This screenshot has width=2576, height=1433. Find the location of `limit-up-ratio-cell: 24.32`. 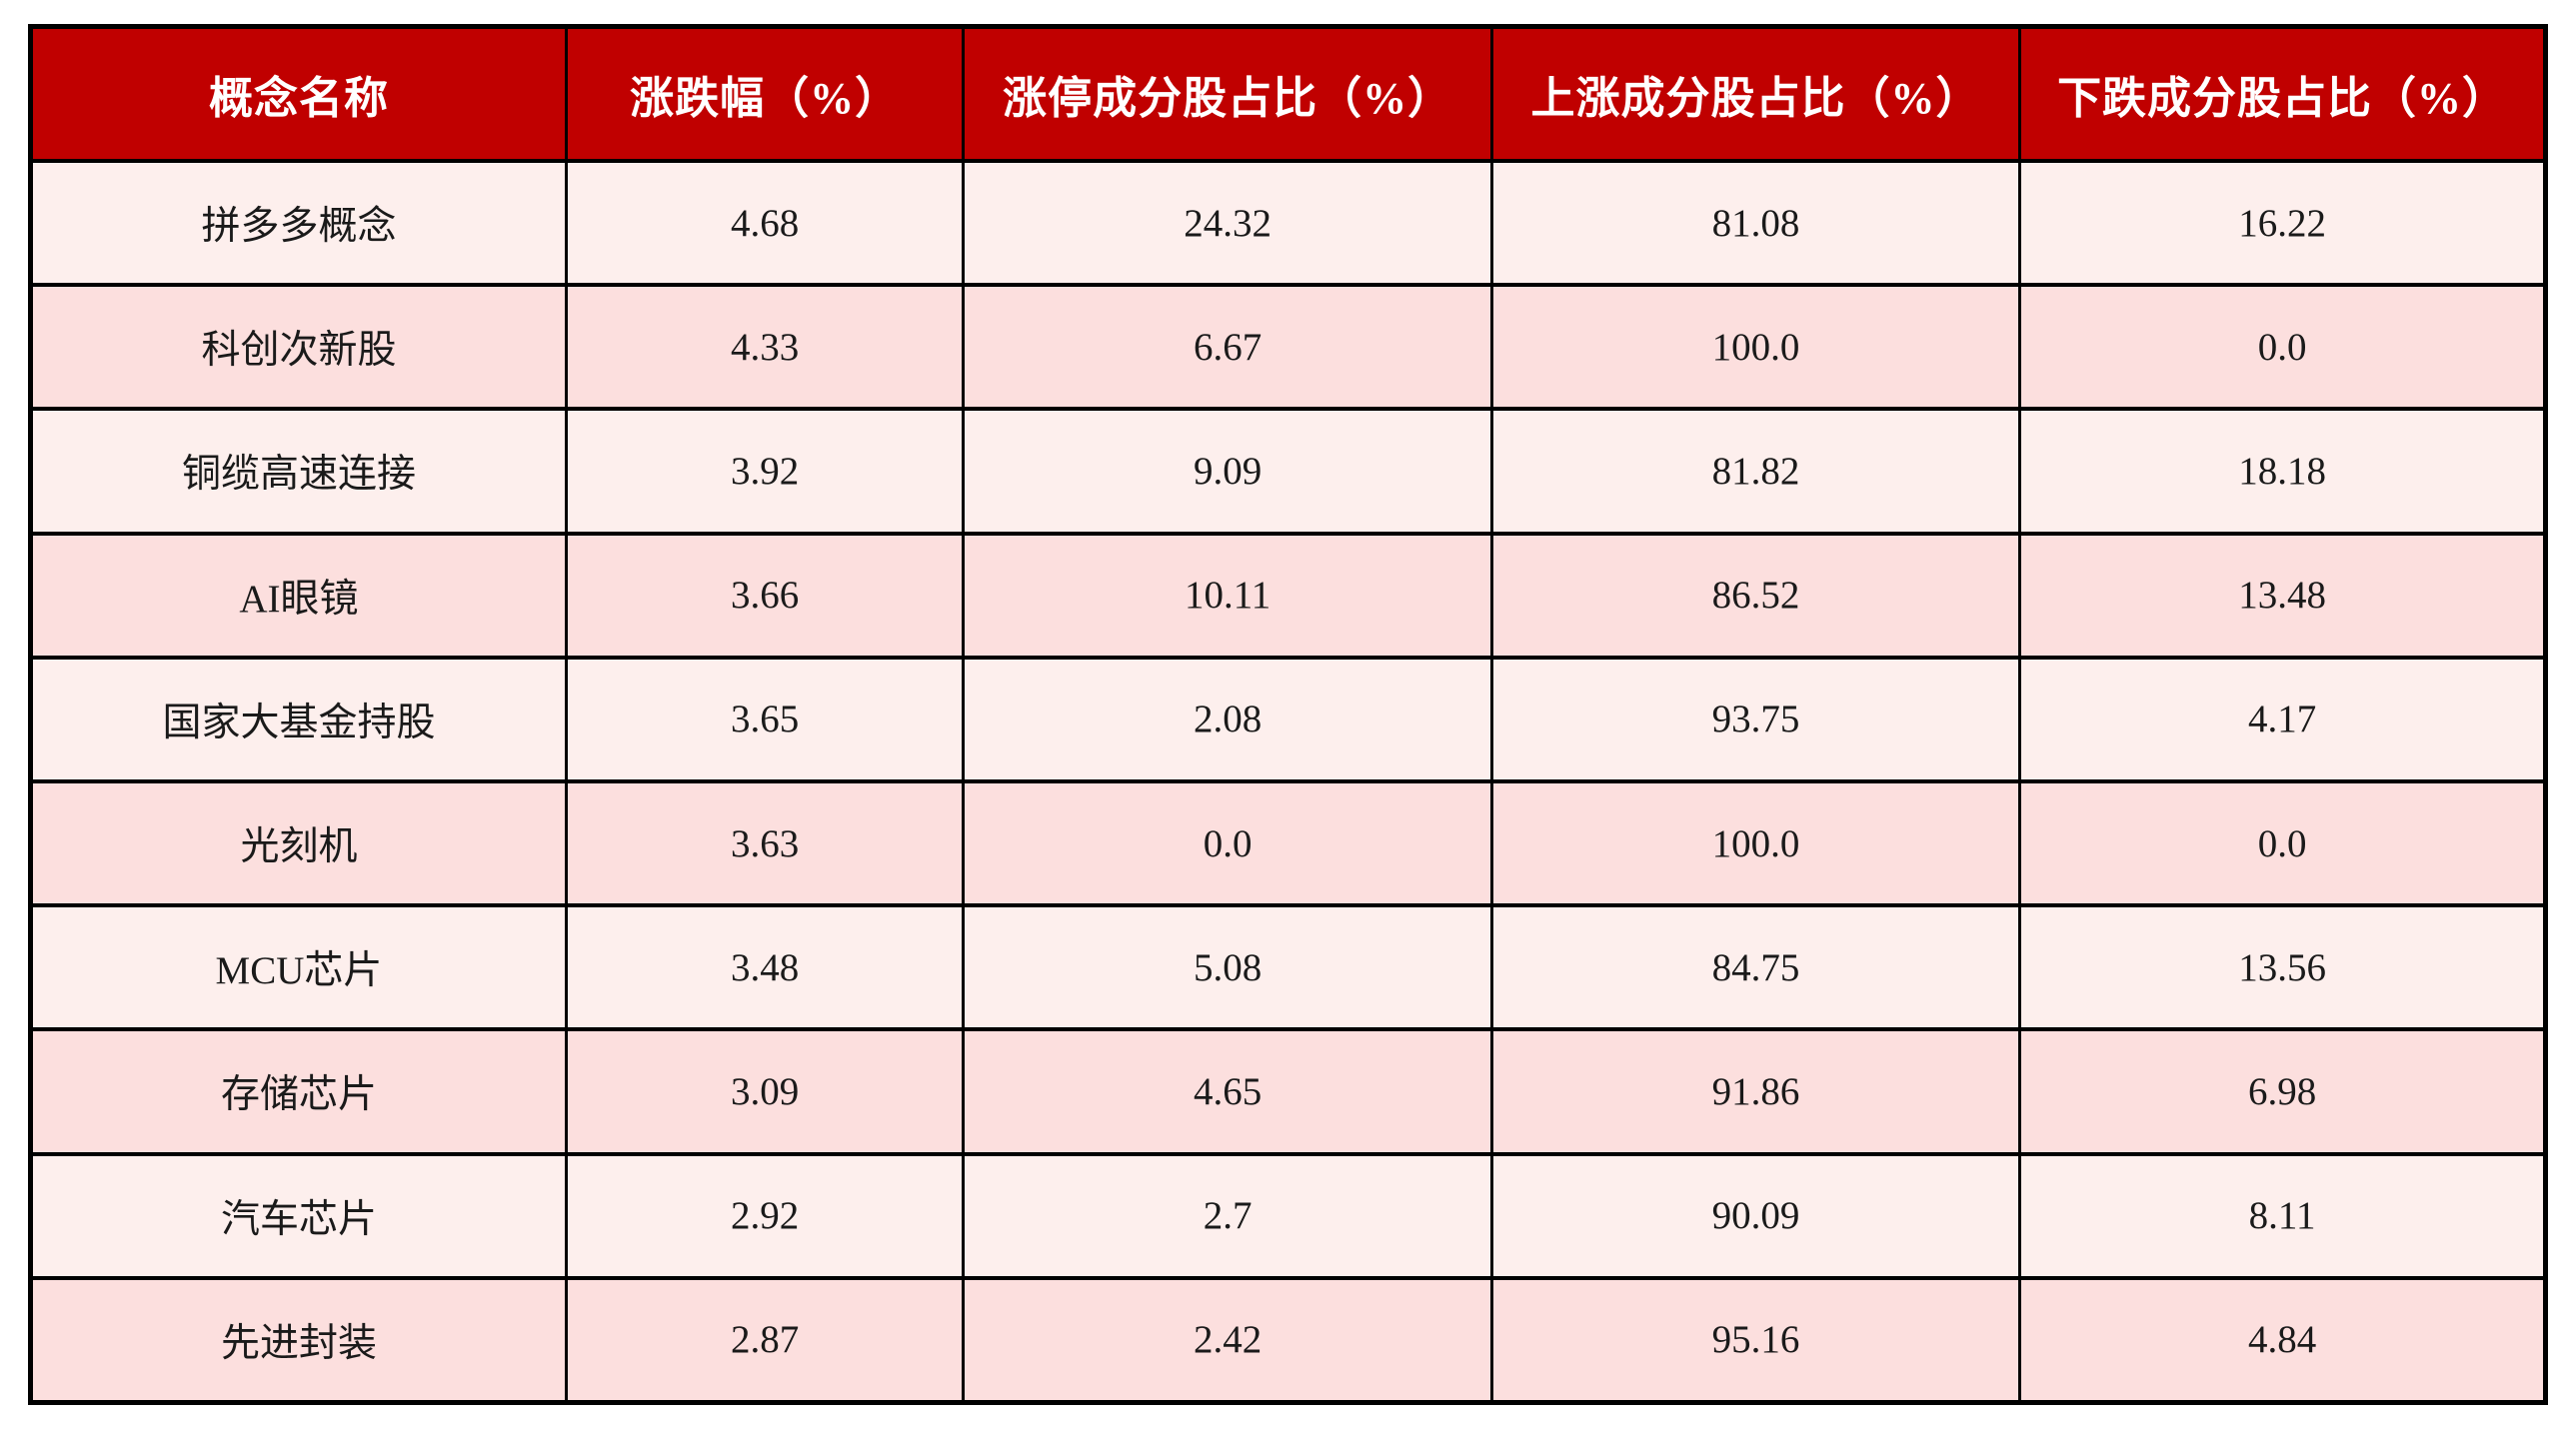

limit-up-ratio-cell: 24.32 is located at coordinates (1228, 223).